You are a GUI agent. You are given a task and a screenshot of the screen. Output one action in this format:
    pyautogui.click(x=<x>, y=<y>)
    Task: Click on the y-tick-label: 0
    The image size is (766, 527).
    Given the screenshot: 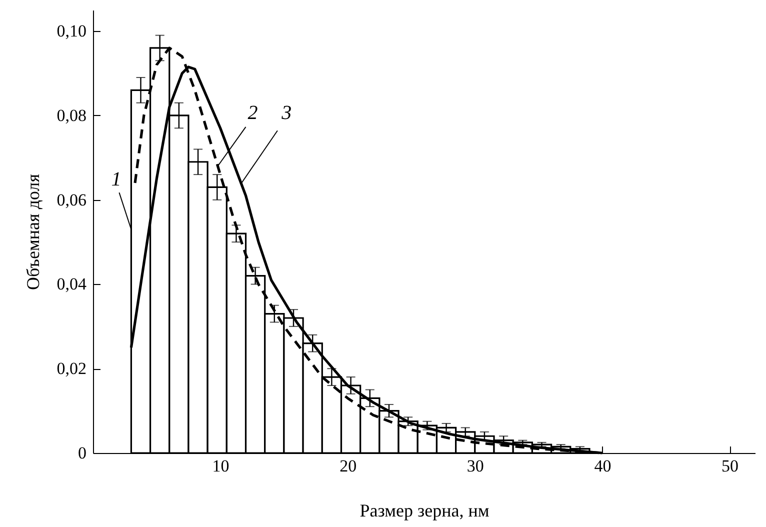 What is the action you would take?
    pyautogui.click(x=82, y=453)
    